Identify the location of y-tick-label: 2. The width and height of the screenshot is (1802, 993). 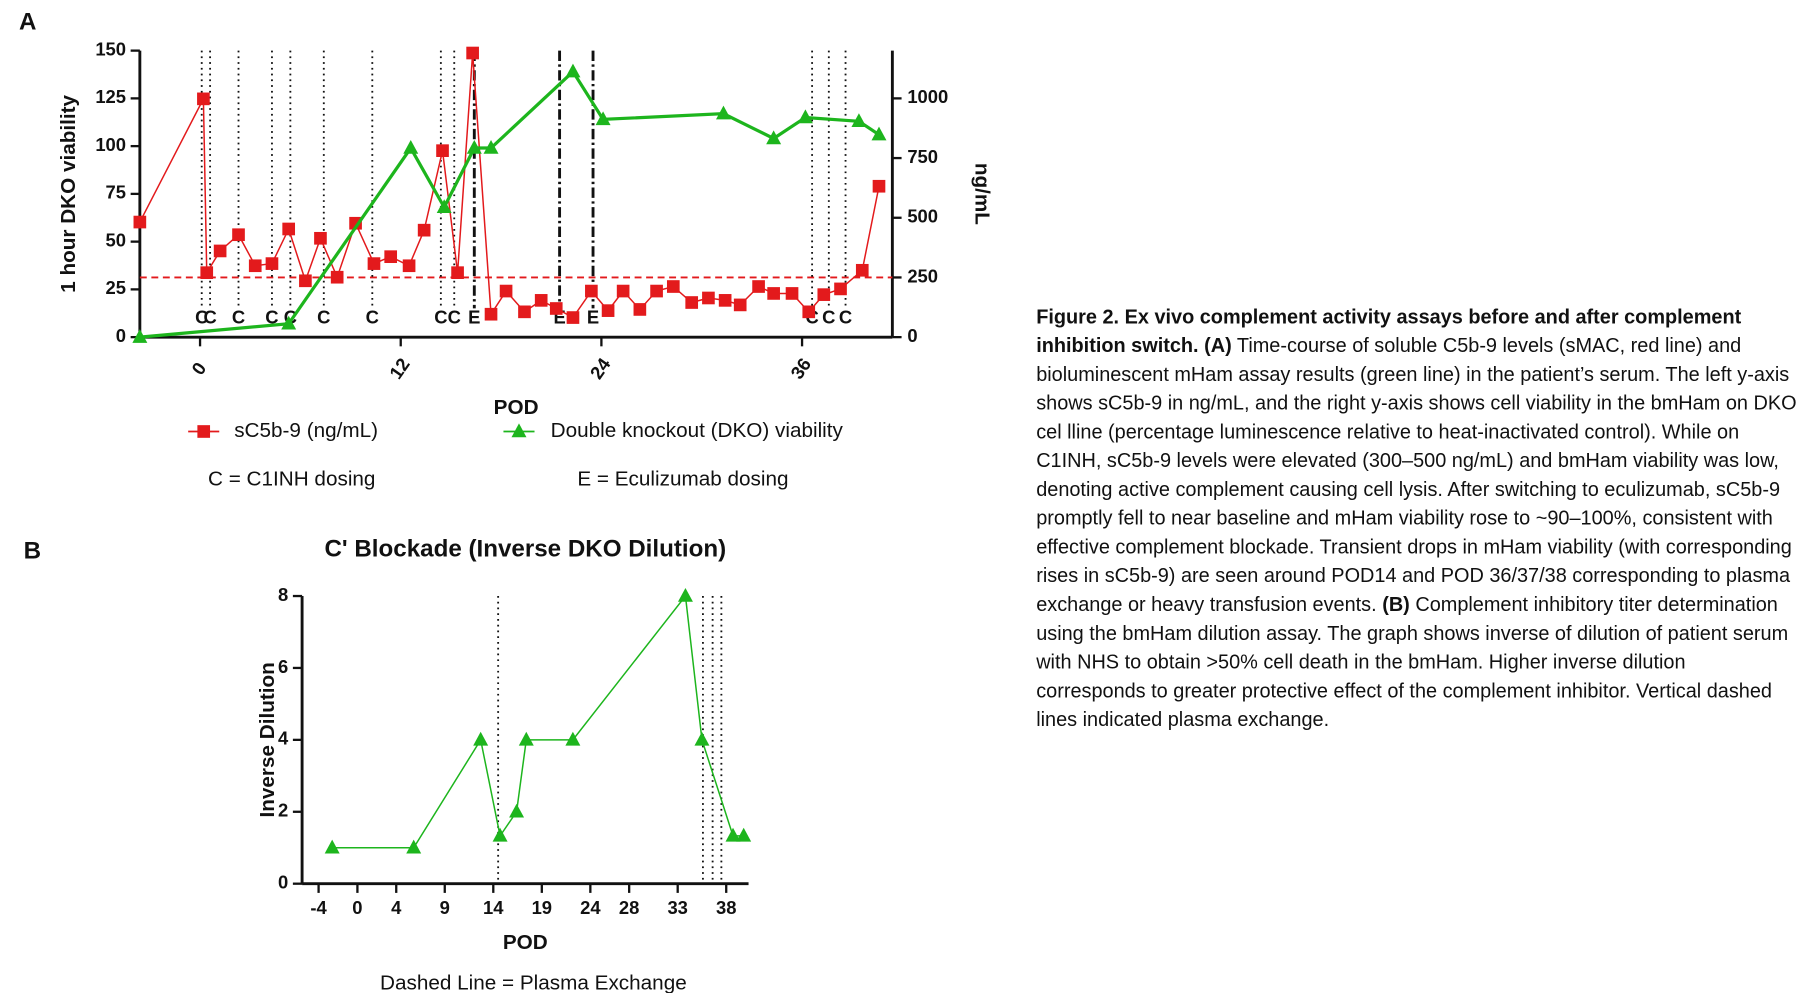
(283, 810).